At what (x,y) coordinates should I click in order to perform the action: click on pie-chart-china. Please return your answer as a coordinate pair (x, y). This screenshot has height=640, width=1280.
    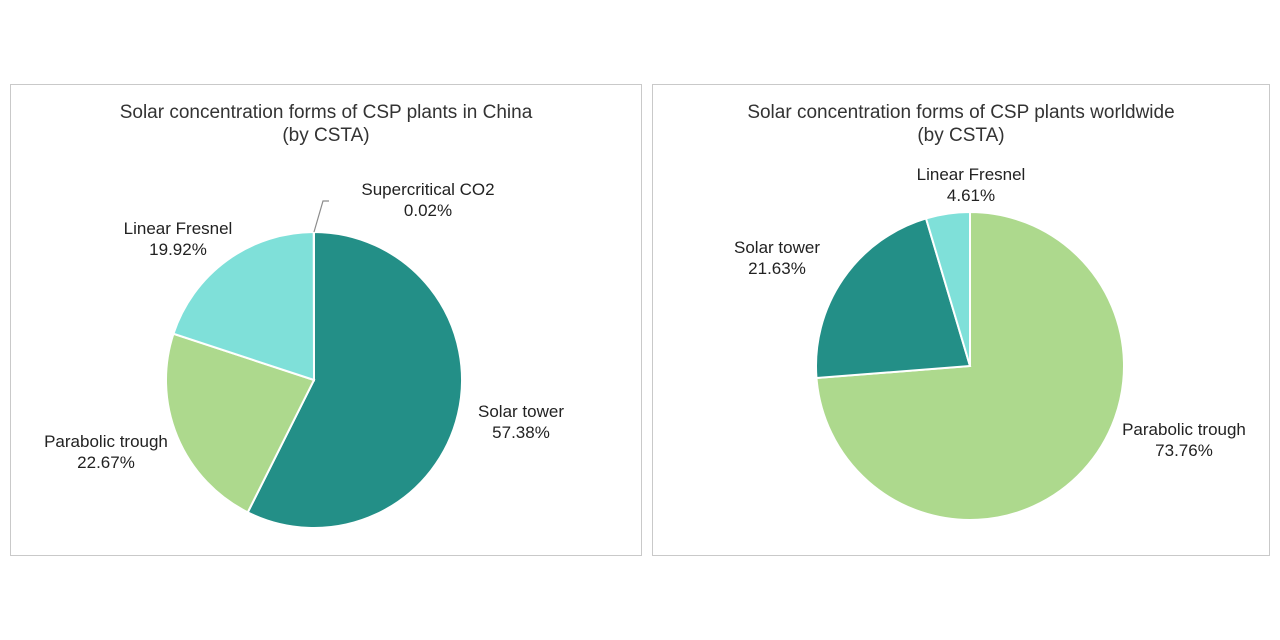
    Looking at the image, I should click on (314, 364).